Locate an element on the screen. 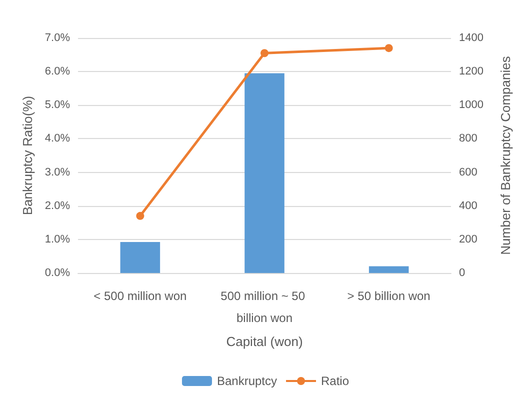  y-tick-label: 0.0% is located at coordinates (57, 273).